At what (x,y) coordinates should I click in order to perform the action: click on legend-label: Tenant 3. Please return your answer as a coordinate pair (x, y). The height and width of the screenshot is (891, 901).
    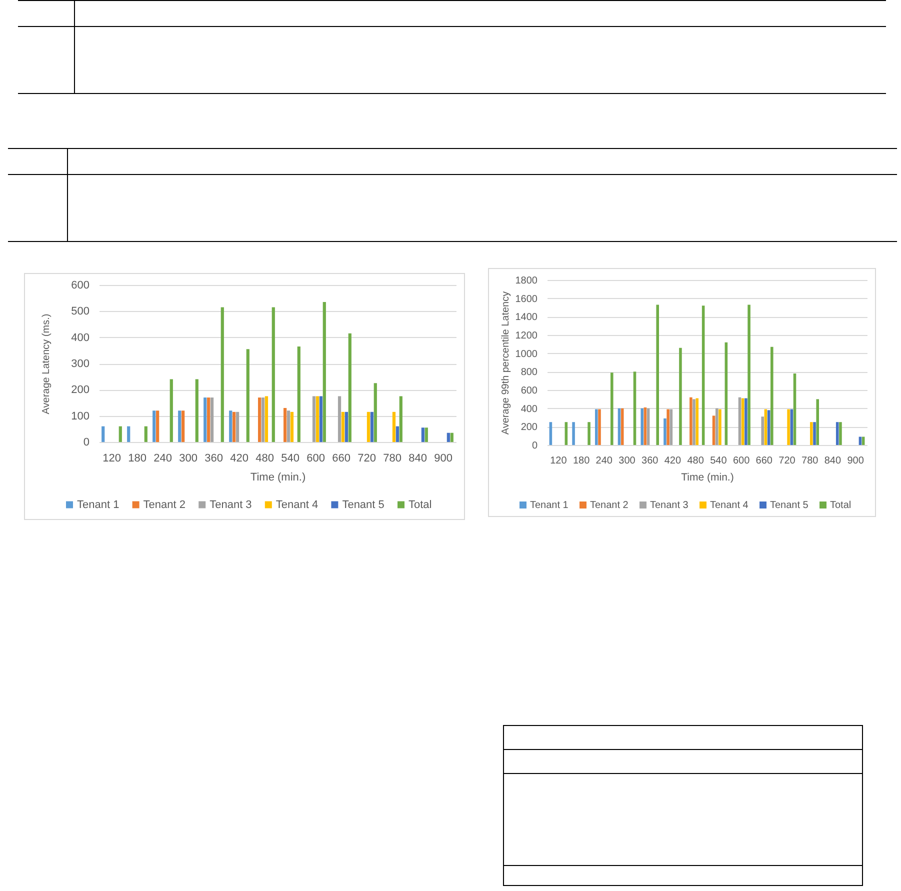
    Looking at the image, I should click on (231, 504).